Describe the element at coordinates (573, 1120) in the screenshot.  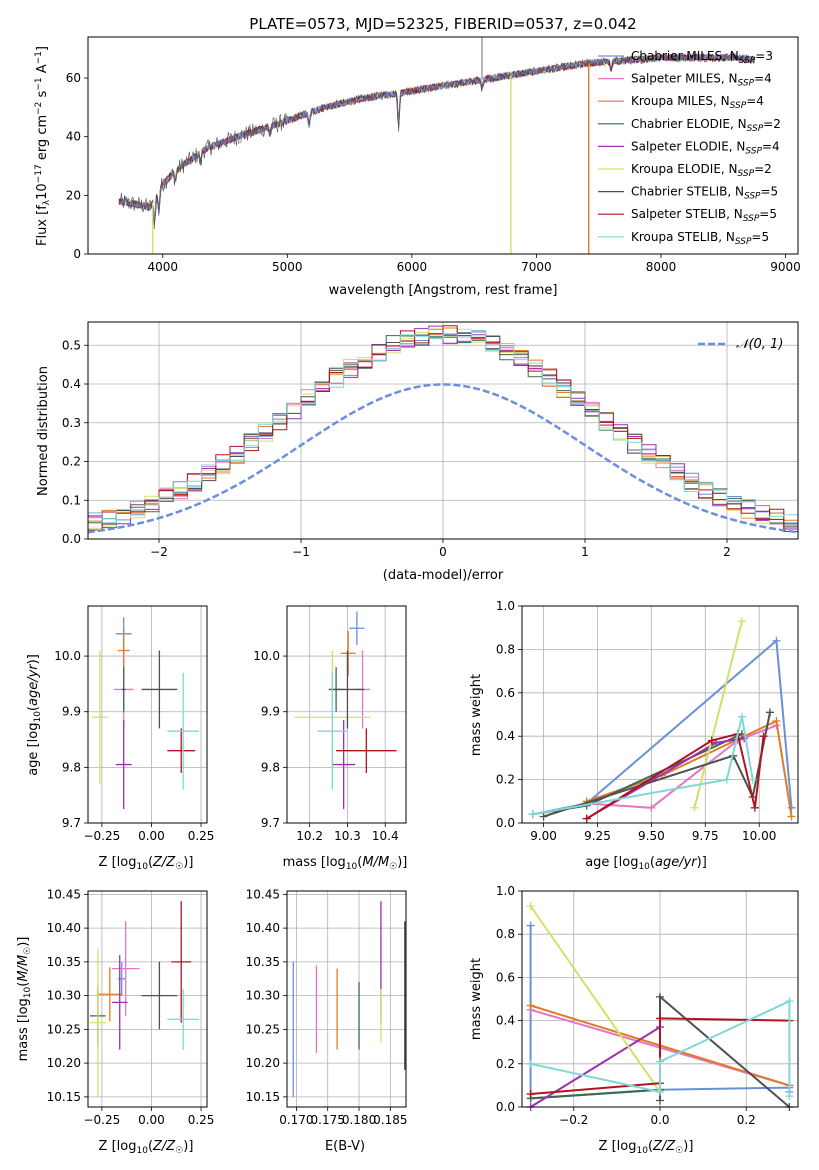
I see `x-tick-label: −0.2` at that location.